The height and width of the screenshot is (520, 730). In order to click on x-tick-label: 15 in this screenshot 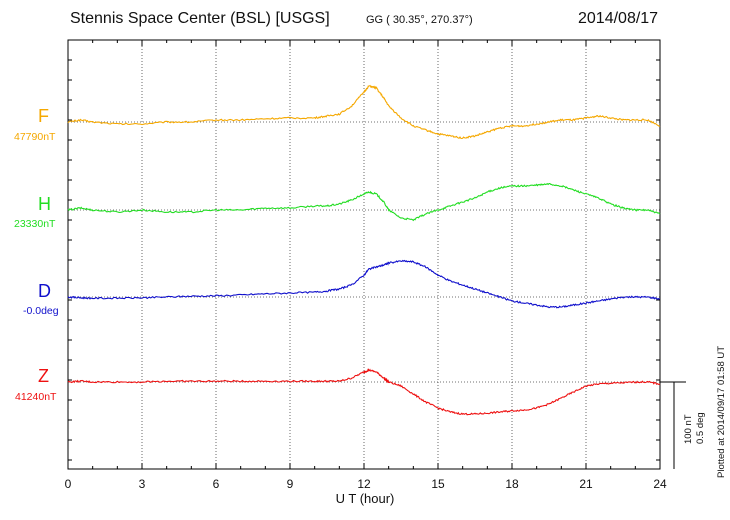, I will do `click(438, 484)`.